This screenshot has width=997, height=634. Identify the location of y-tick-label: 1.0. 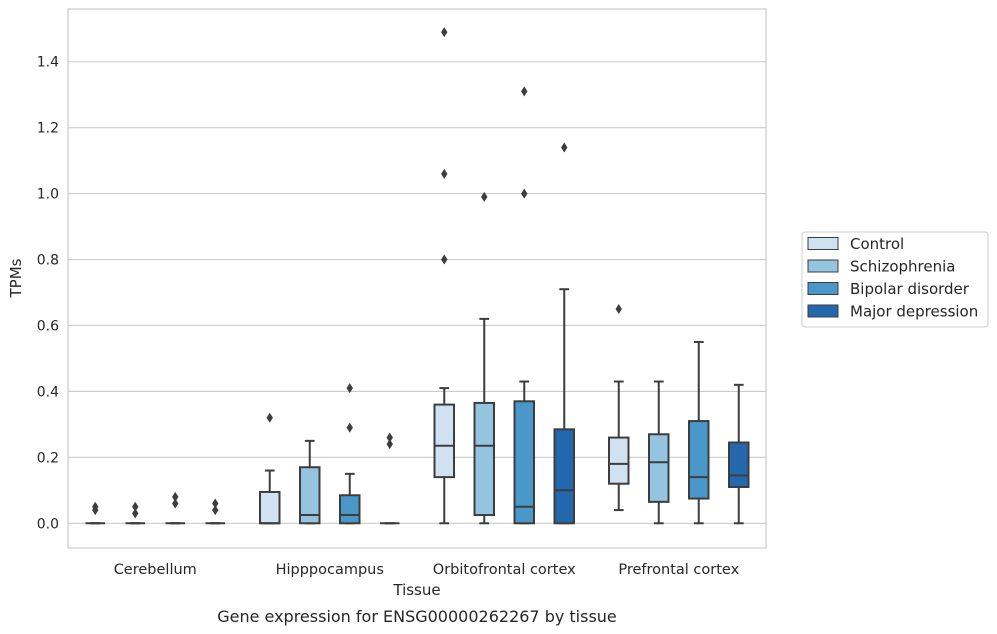
(48, 195).